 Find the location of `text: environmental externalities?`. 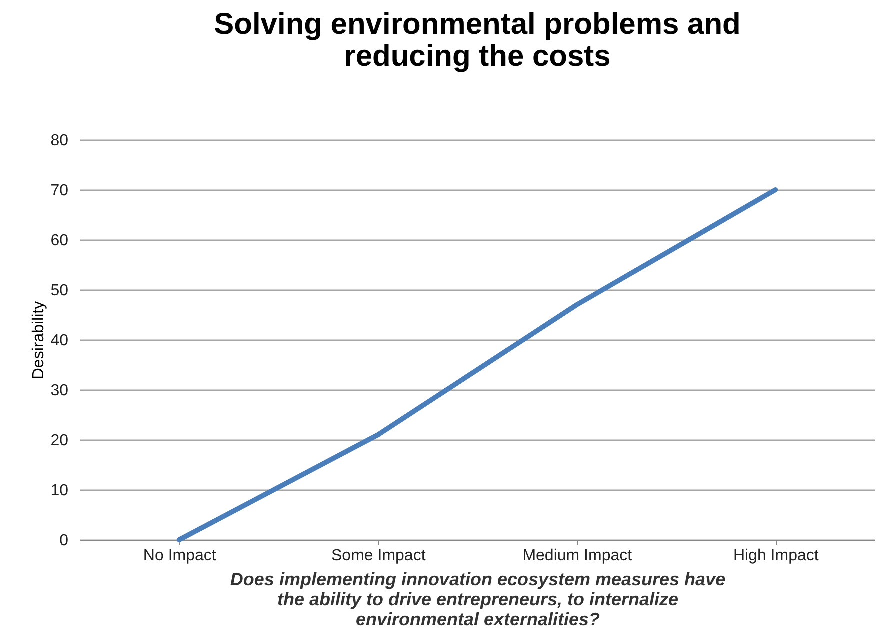

text: environmental externalities? is located at coordinates (478, 620).